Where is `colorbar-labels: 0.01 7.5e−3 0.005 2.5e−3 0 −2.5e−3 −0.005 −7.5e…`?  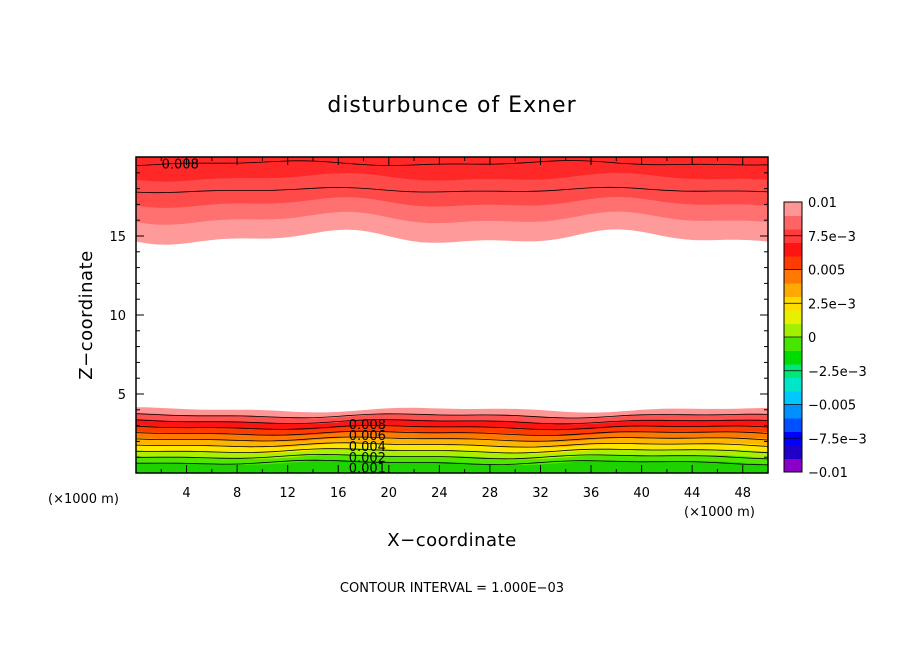 colorbar-labels: 0.01 7.5e−3 0.005 2.5e−3 0 −2.5e−3 −0.005 −7.5e… is located at coordinates (837, 338).